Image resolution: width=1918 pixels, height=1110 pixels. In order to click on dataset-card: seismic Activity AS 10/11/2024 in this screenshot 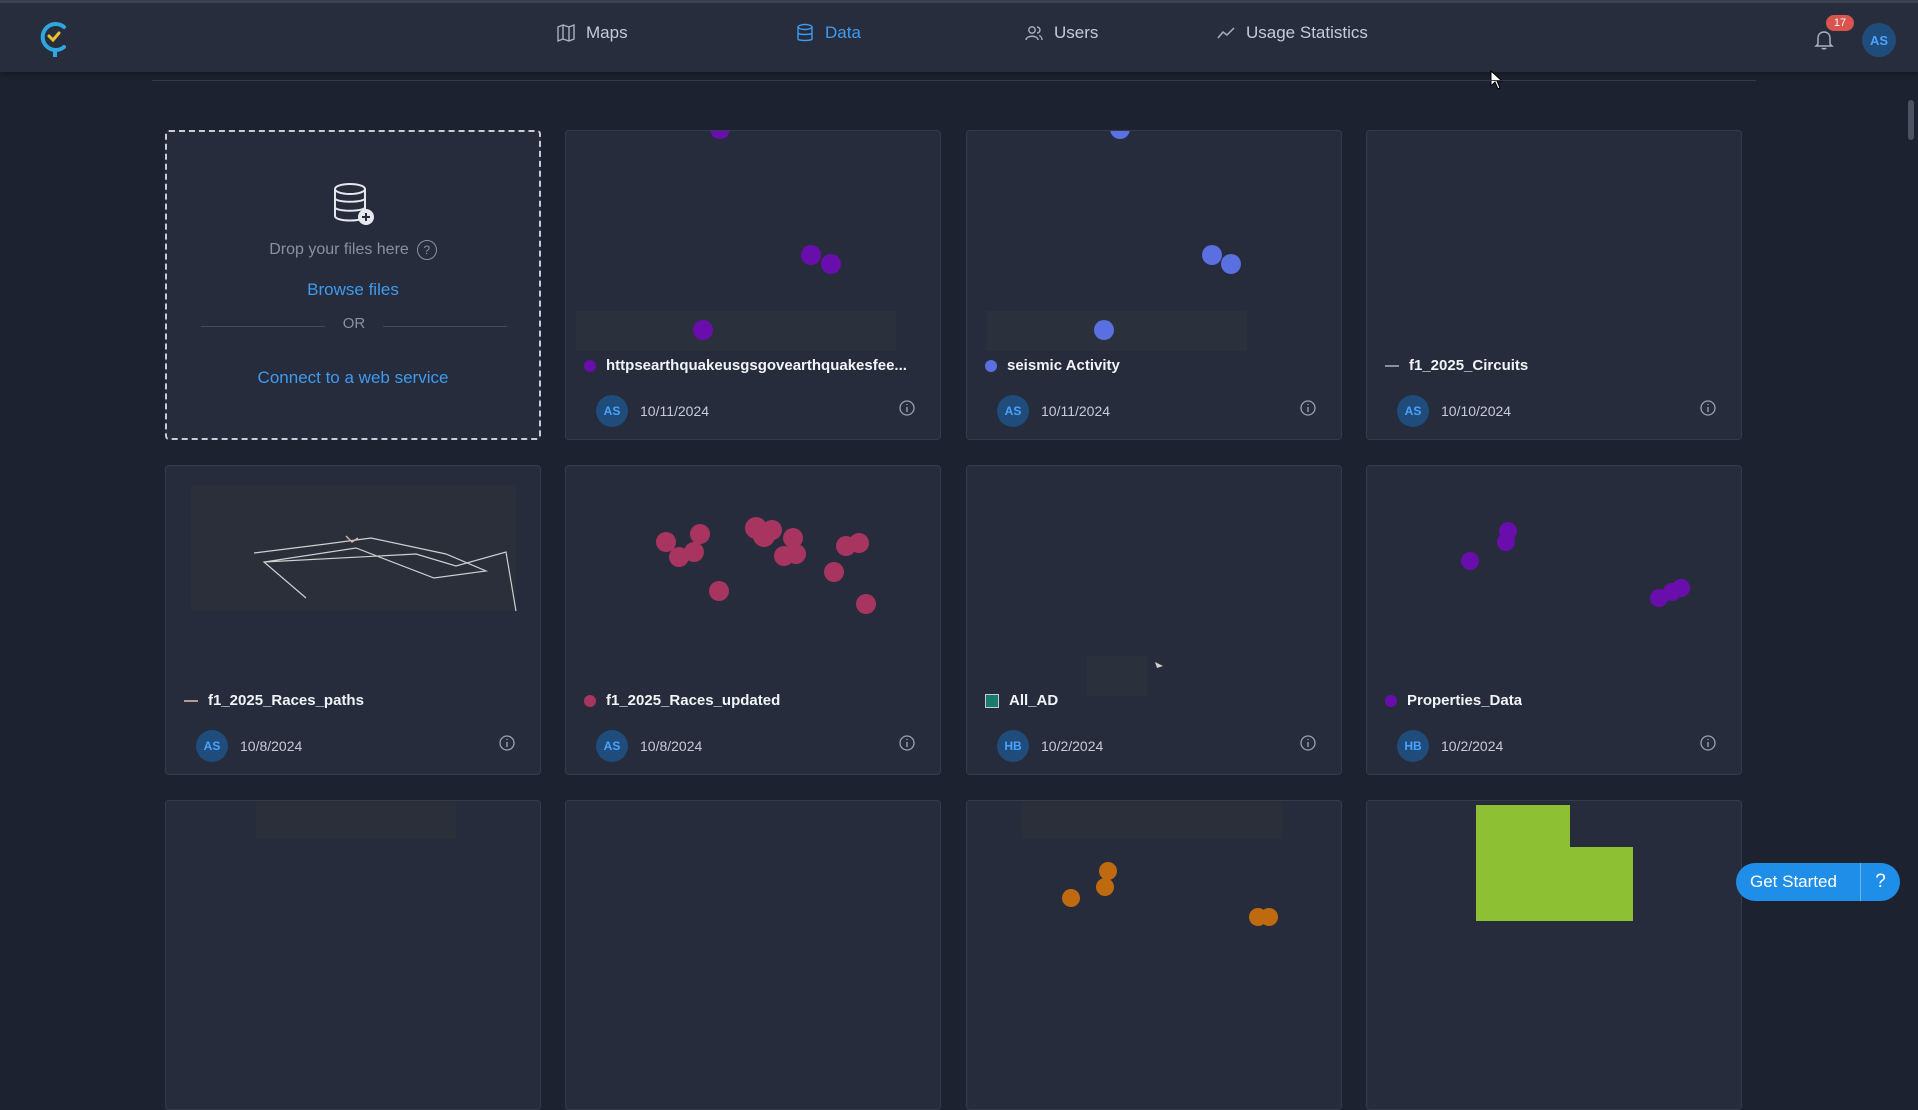, I will do `click(1154, 285)`.